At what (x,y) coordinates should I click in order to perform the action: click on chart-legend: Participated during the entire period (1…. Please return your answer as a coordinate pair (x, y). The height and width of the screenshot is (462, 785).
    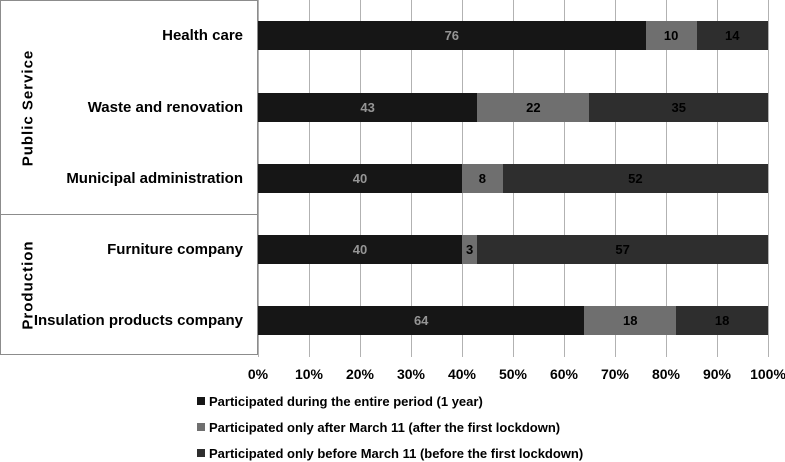
    Looking at the image, I should click on (390, 427).